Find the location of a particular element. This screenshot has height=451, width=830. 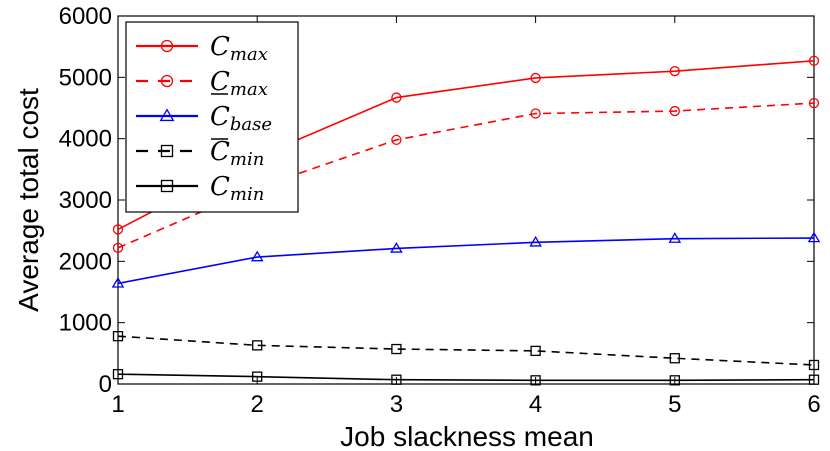

x-tick-label: 3 is located at coordinates (396, 404).